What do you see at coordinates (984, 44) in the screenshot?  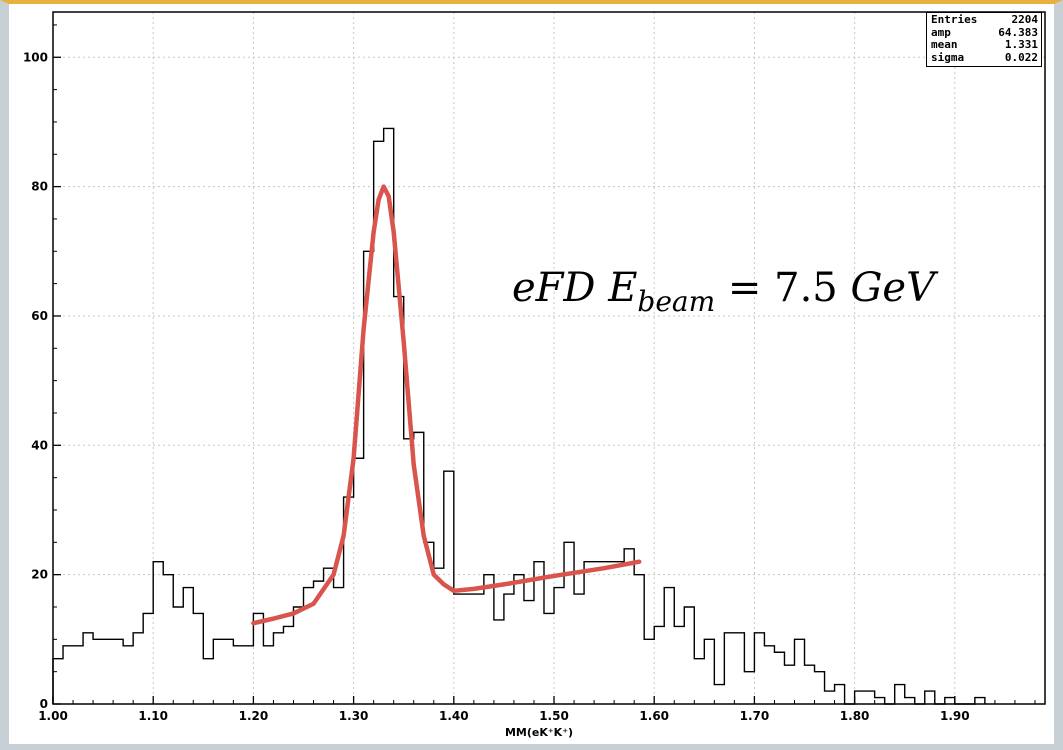 I see `stats-row-mean: mean 1.331` at bounding box center [984, 44].